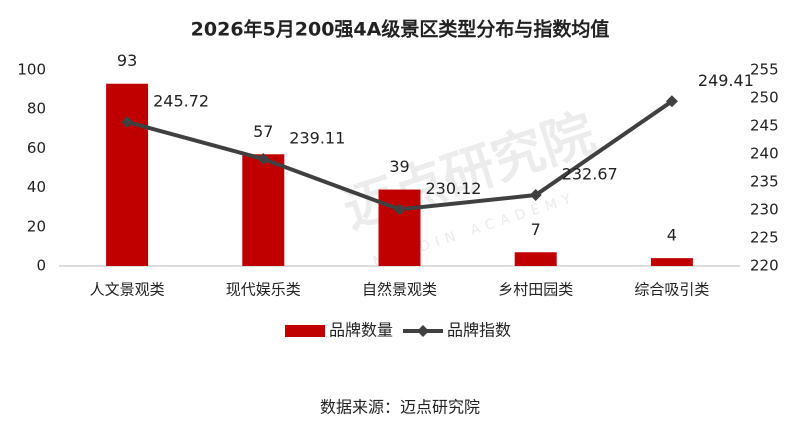 The width and height of the screenshot is (800, 428). I want to click on data-label: 249.41, so click(726, 80).